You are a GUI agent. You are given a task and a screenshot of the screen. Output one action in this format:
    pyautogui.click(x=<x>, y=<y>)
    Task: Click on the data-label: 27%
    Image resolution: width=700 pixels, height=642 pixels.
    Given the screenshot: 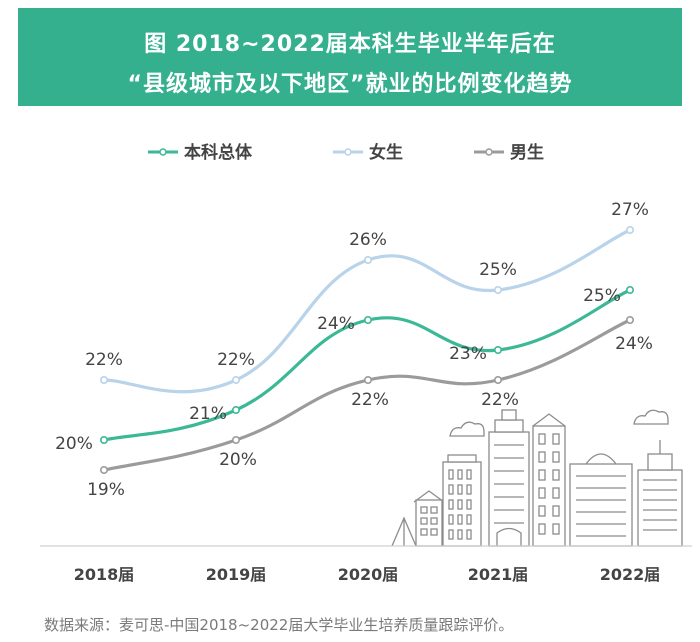 What is the action you would take?
    pyautogui.click(x=630, y=210)
    